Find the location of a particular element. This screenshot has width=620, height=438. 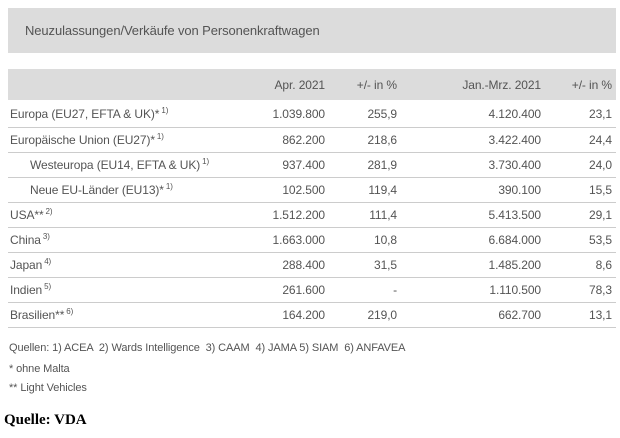

row-label: Westeuropa (EU14, EFTA & UK) 1) is located at coordinates (113, 165).